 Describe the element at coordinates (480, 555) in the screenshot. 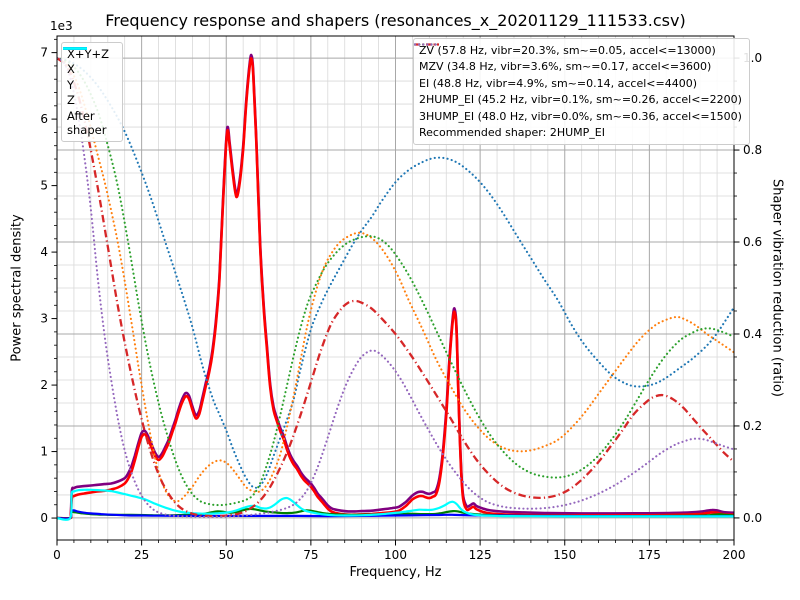

I see `x-tick-label: 125` at that location.